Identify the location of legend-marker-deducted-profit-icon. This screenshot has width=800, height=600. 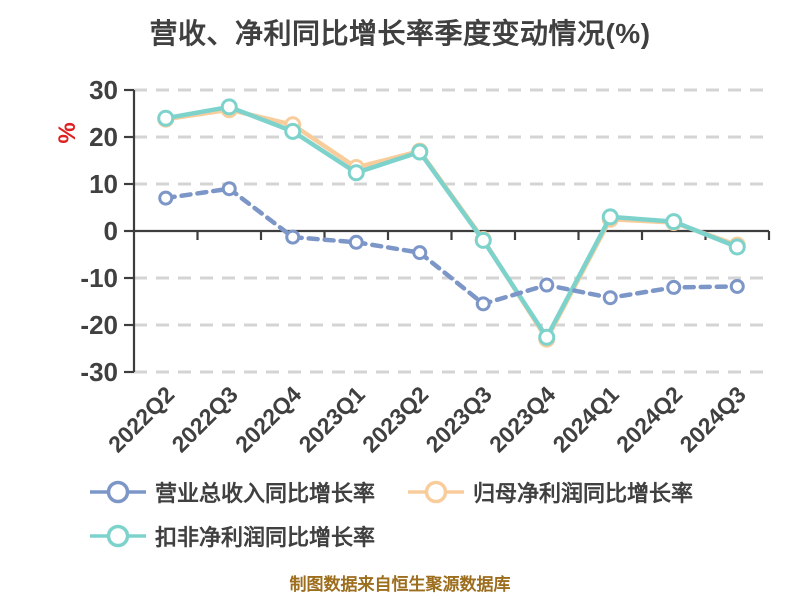
(118, 536).